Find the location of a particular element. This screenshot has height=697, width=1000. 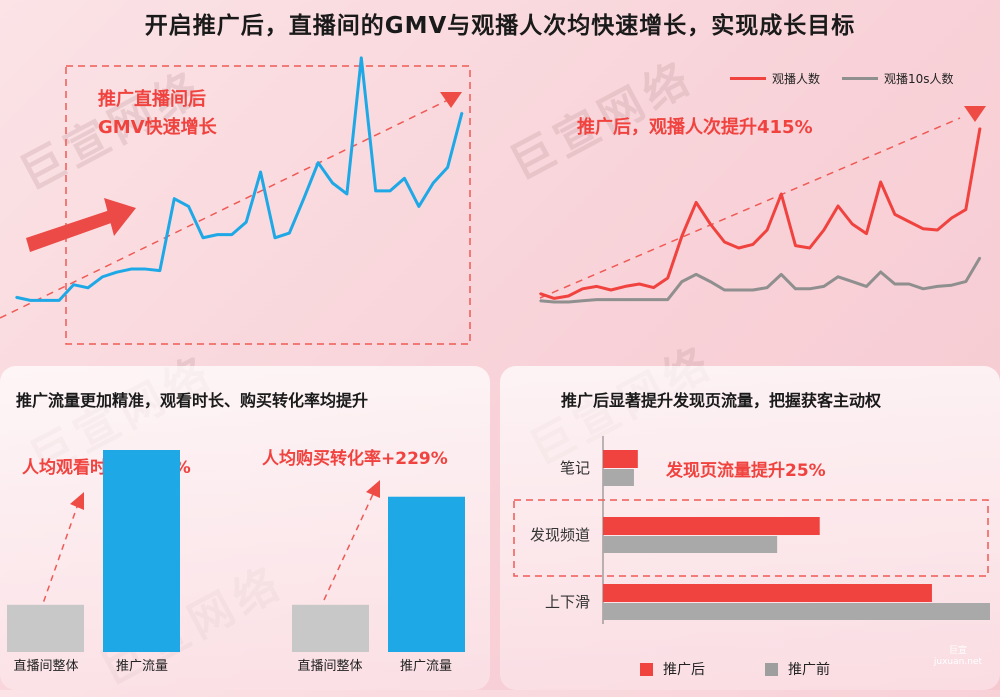

bar-legend: 推广后 推广前 is located at coordinates (735, 669).